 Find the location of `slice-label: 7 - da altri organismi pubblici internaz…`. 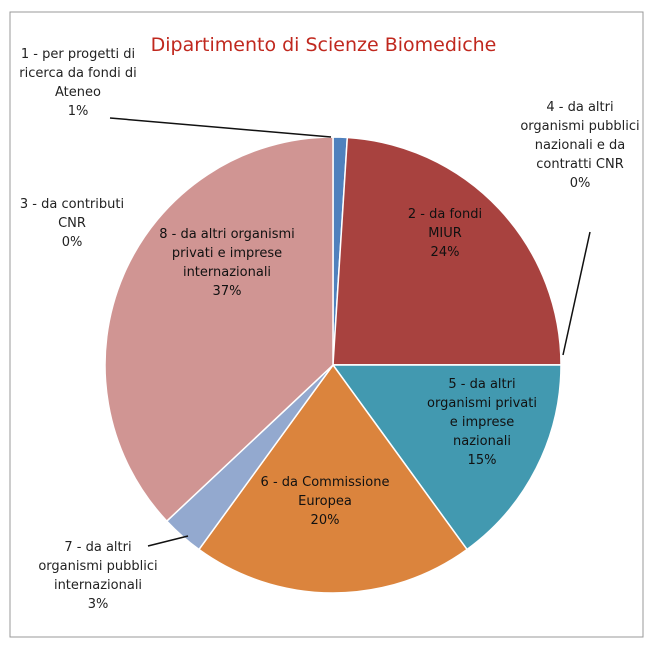

slice-label: 7 - da altri organismi pubblici internaz… is located at coordinates (98, 576).